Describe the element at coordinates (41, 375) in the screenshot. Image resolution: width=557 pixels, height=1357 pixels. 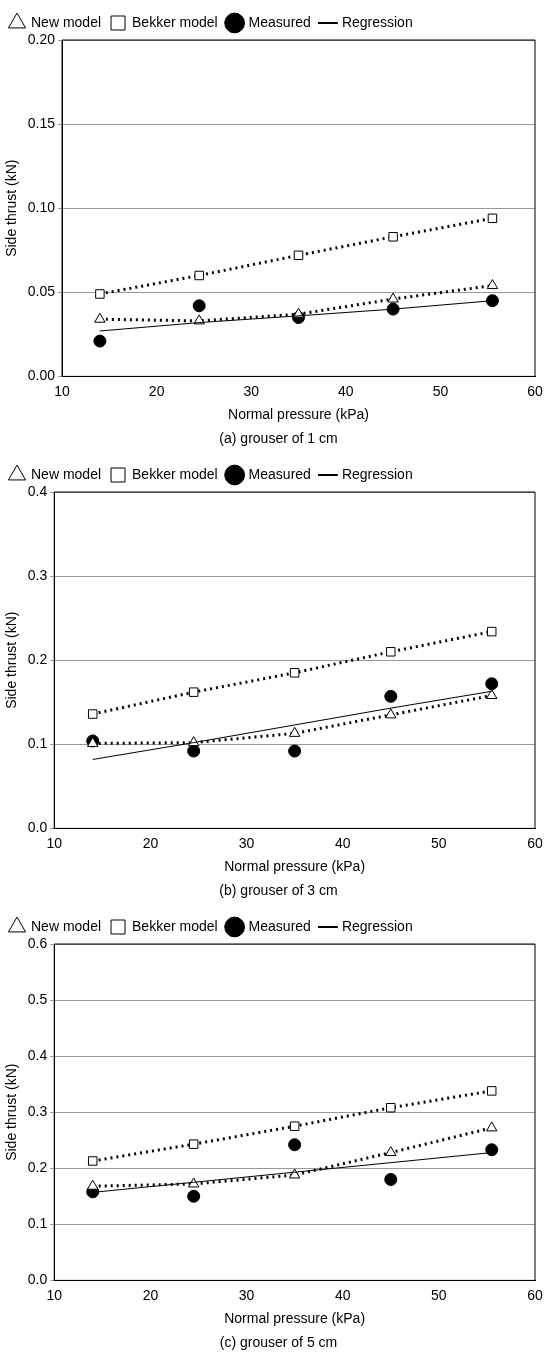
I see `y-tick-label: 0.00` at that location.